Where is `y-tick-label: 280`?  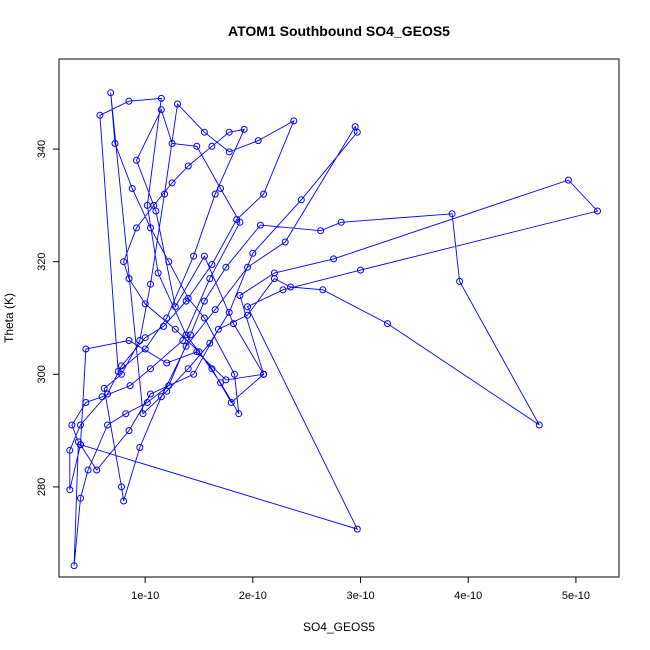
y-tick-label: 280 is located at coordinates (42, 487).